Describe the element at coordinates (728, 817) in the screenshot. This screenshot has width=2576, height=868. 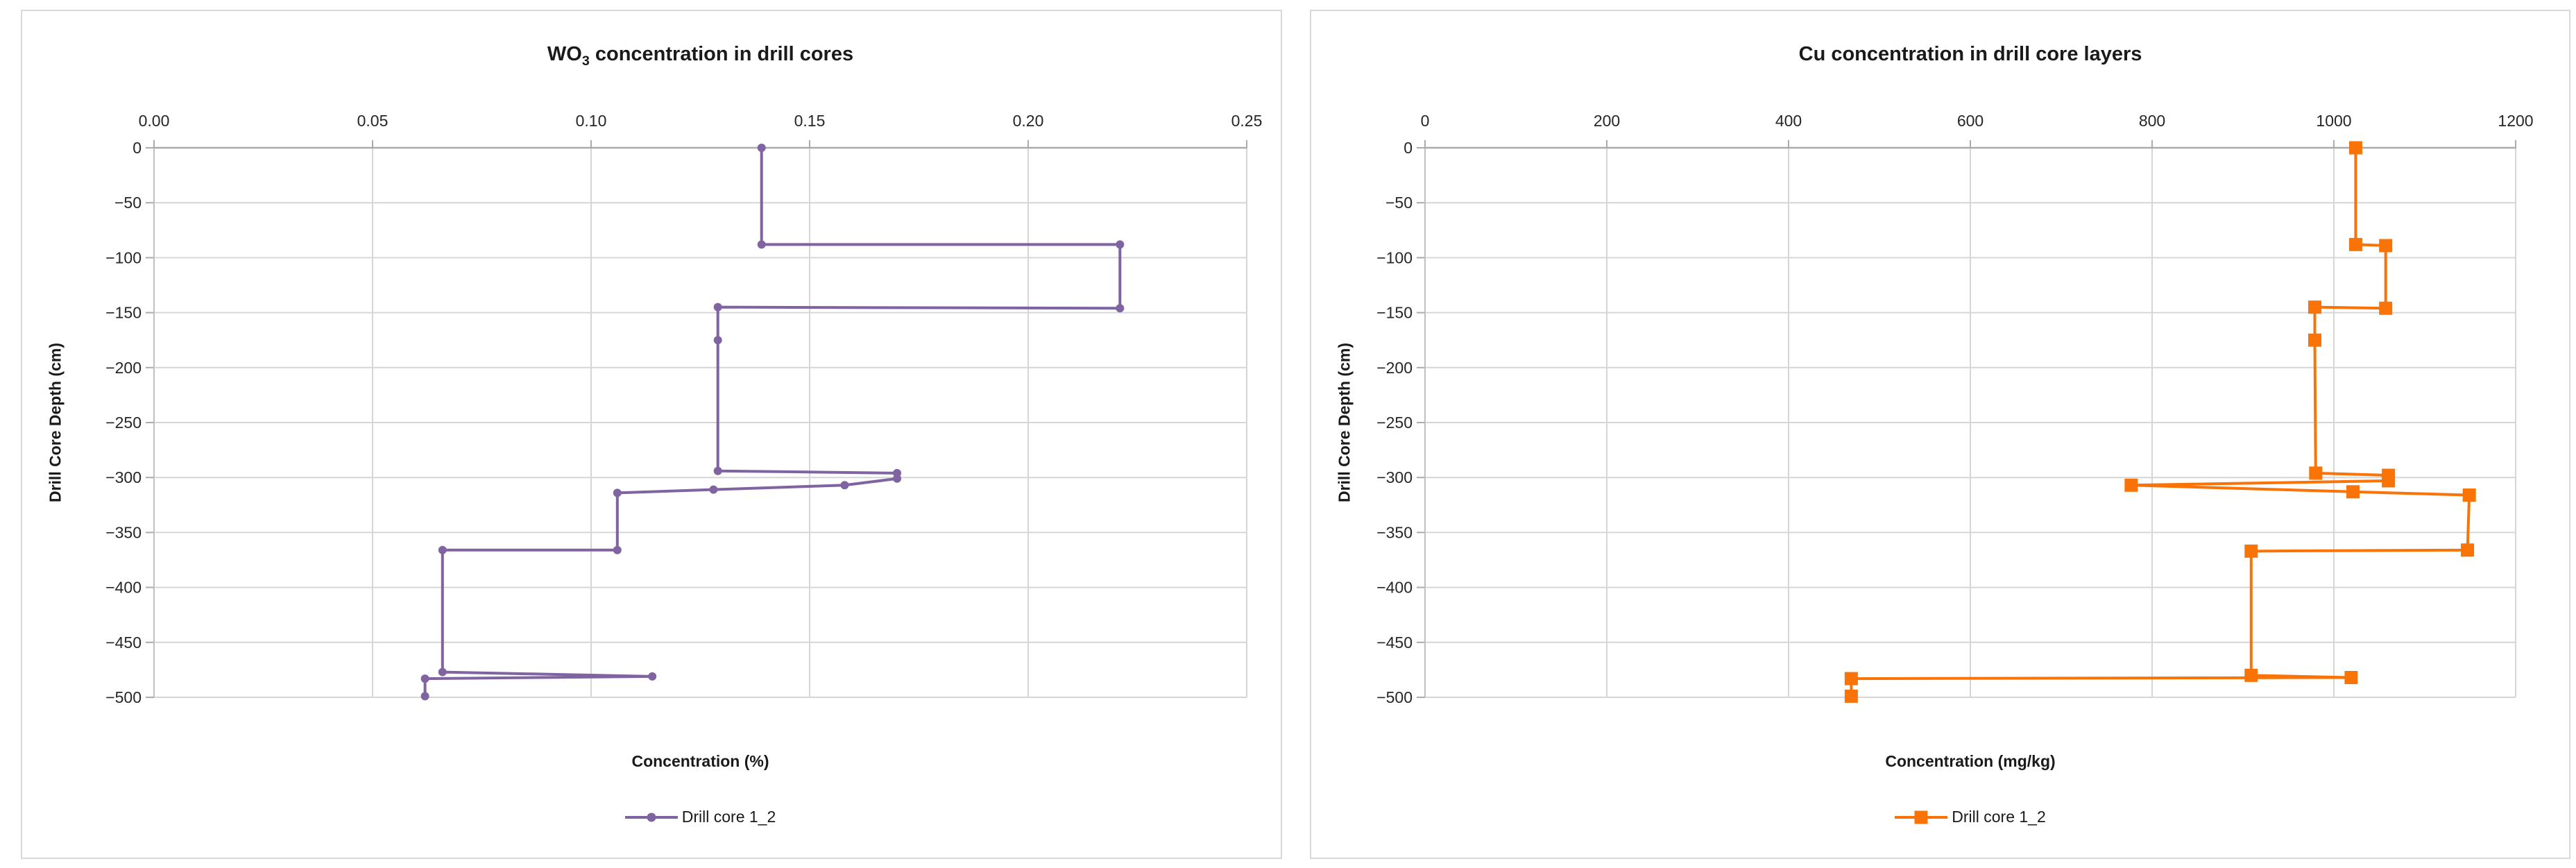
I see `wo3-legend-label: Drill core 1_2` at that location.